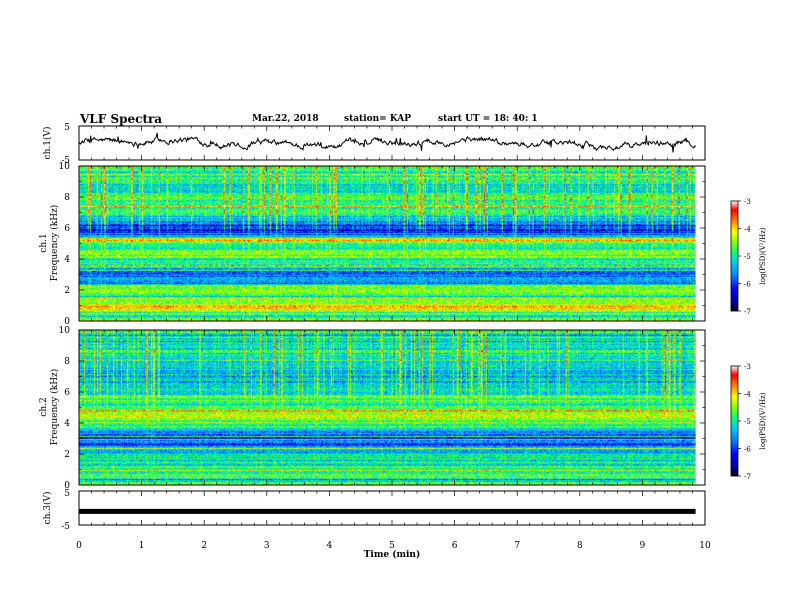 The width and height of the screenshot is (792, 612). What do you see at coordinates (67, 128) in the screenshot?
I see `ch1-ytick-top: 5` at bounding box center [67, 128].